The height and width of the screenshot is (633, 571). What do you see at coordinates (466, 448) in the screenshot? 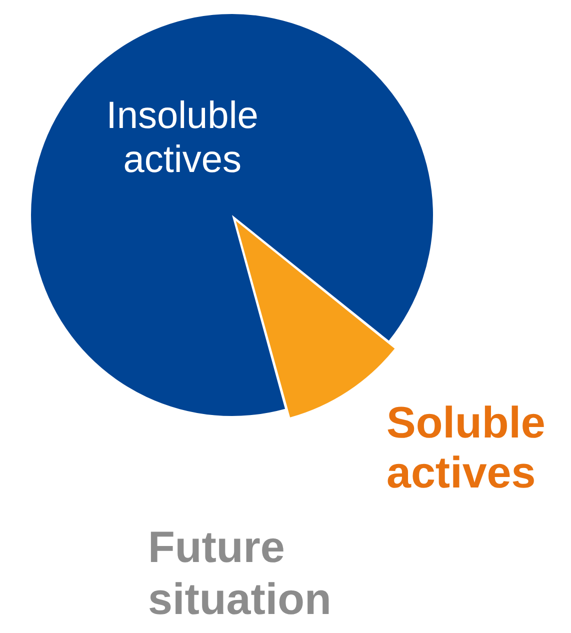
I see `slice-label: Soluble actives` at bounding box center [466, 448].